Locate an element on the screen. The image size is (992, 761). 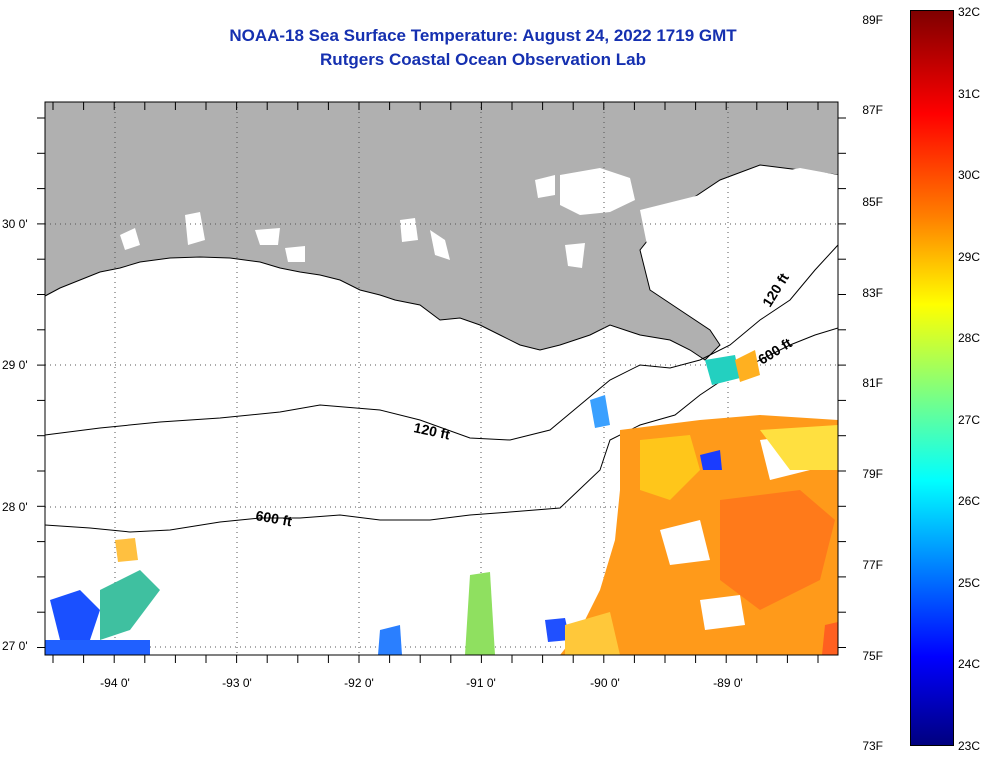
lat-label: 30 0' is located at coordinates (15, 224).